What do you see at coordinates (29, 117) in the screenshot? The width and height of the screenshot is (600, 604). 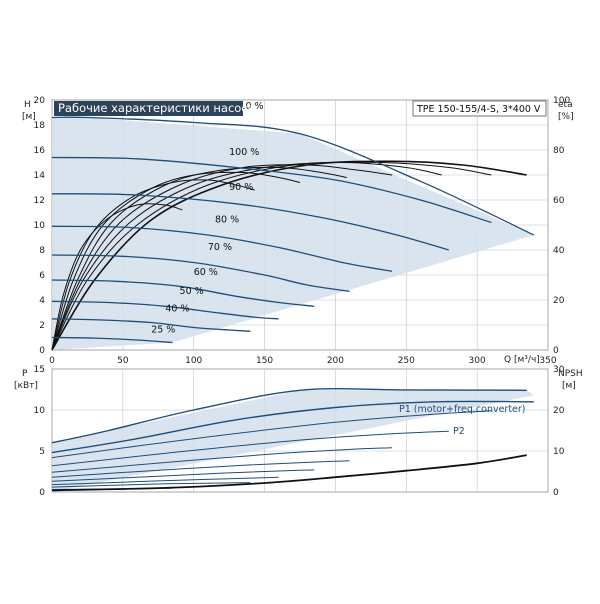 I see `head-axis-unit: [м]` at bounding box center [29, 117].